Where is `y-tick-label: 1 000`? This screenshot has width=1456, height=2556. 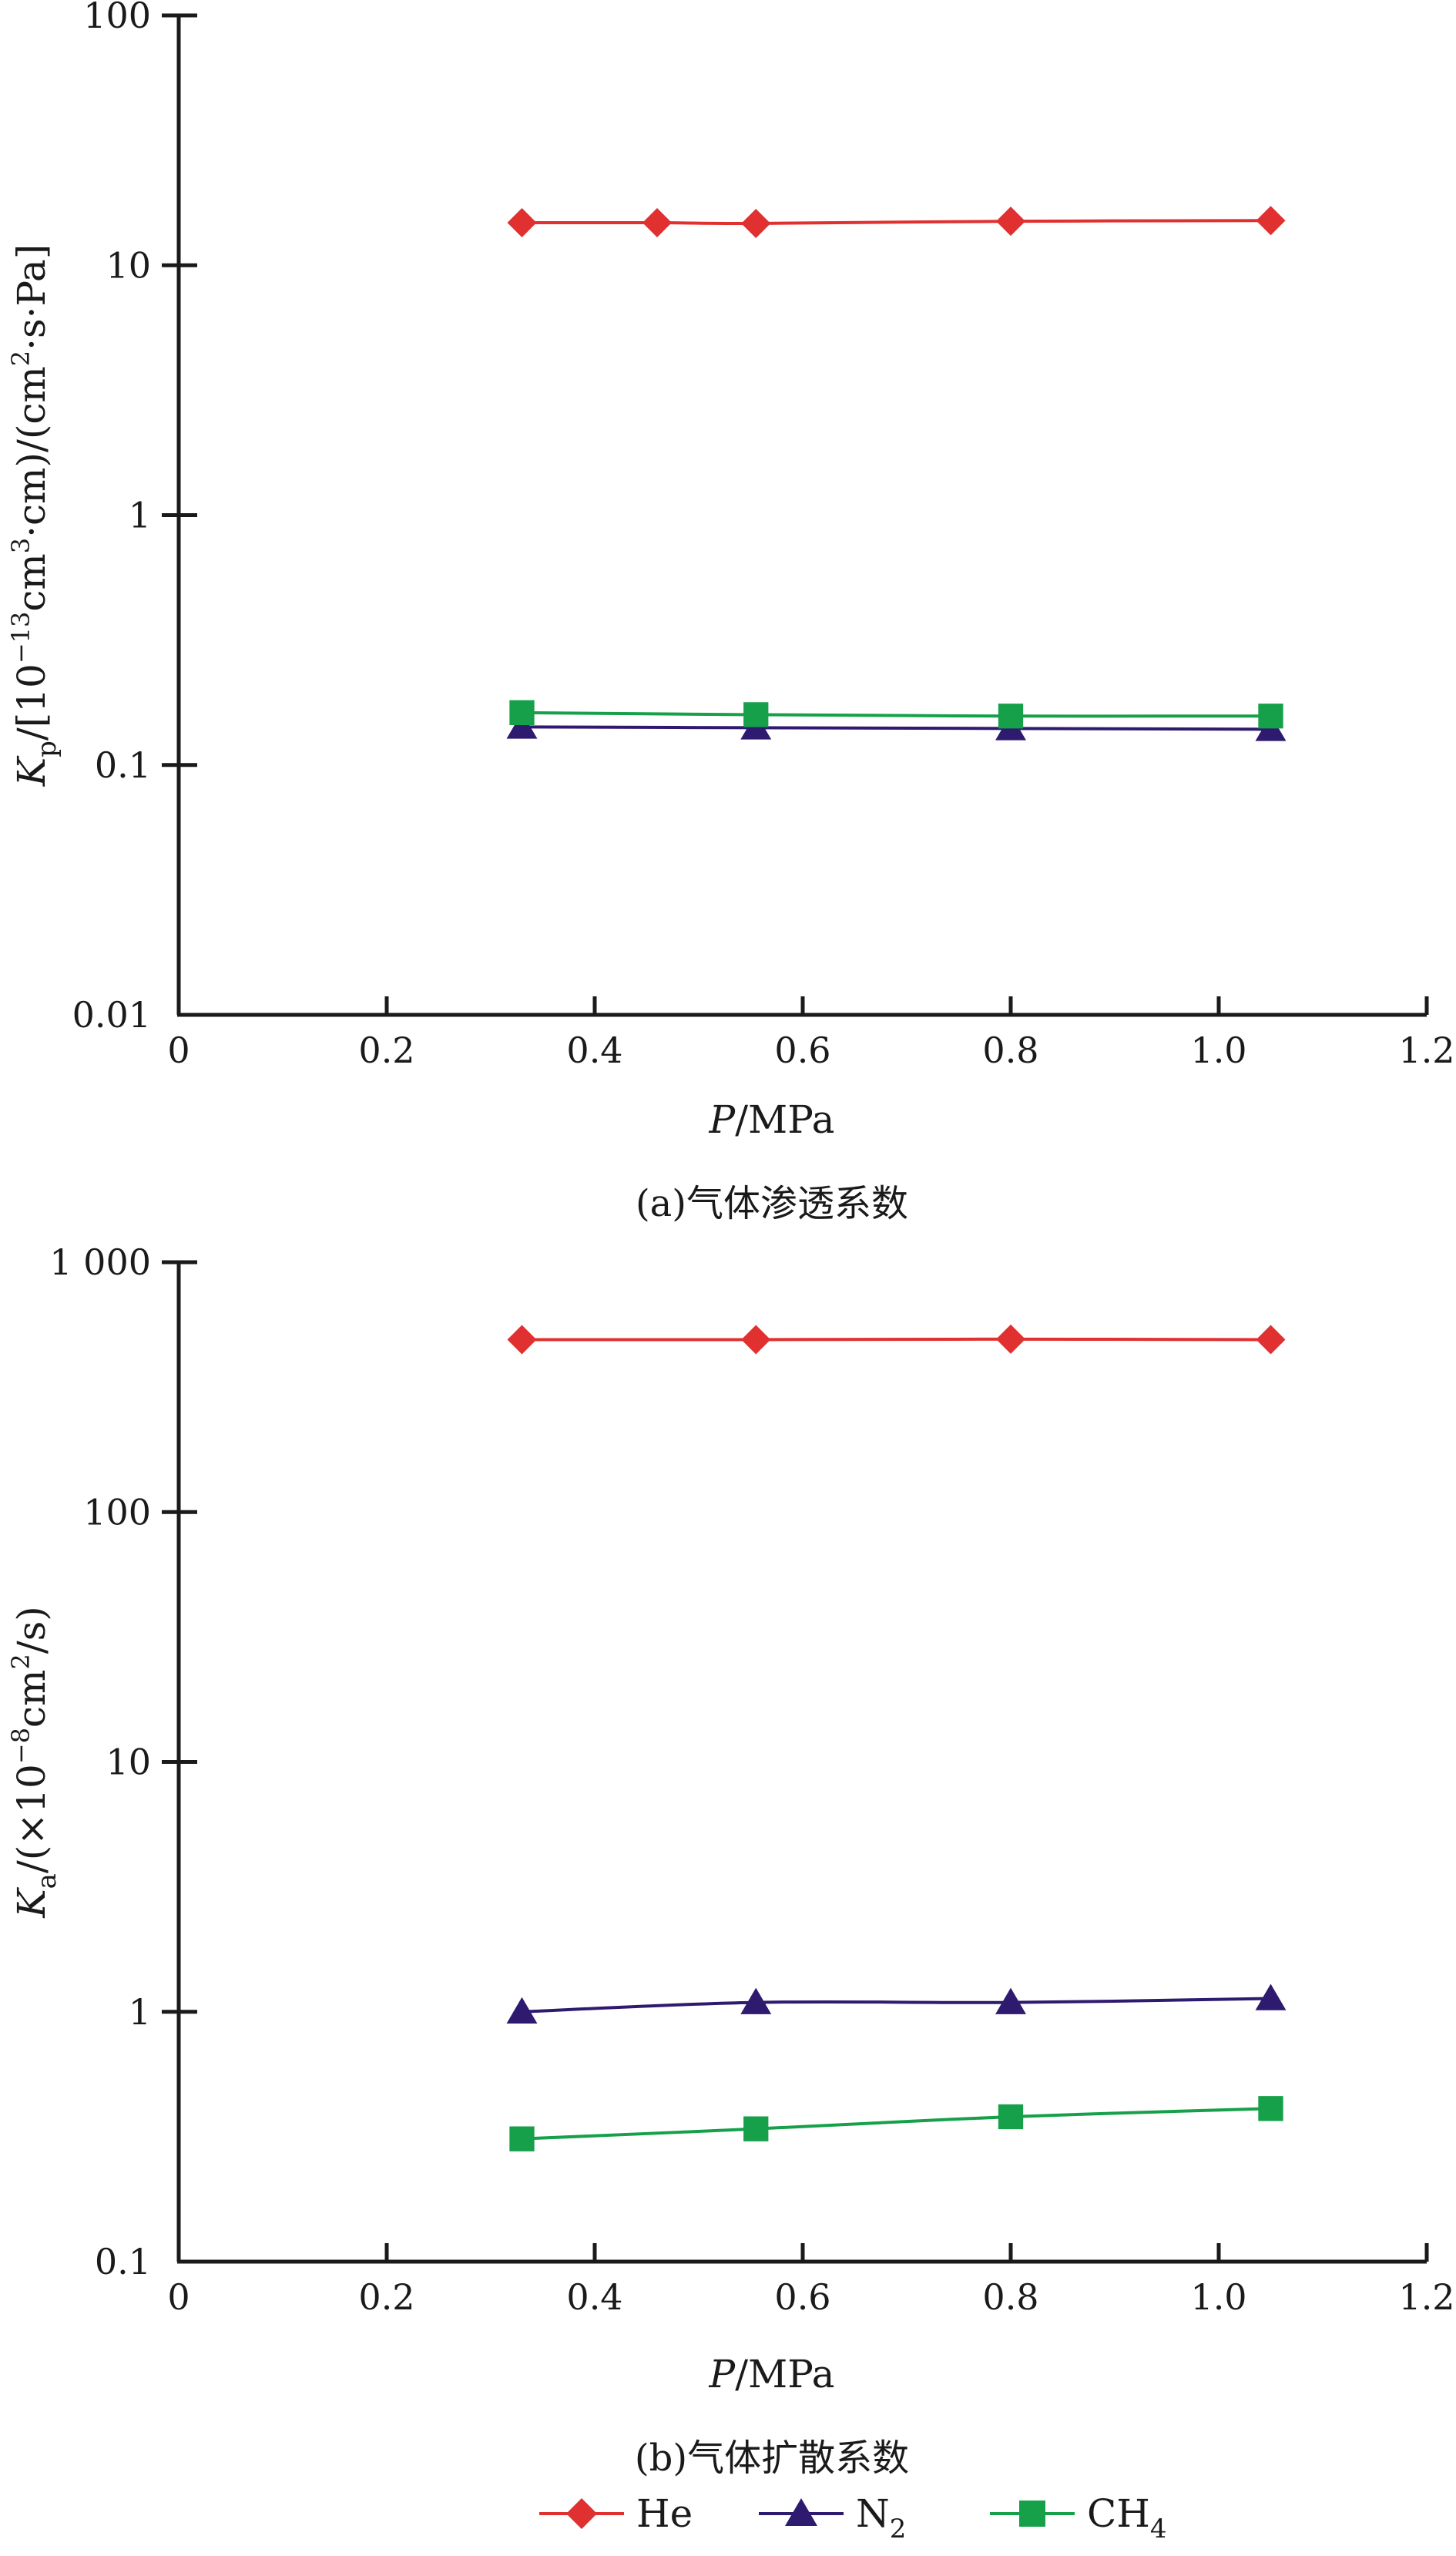
y-tick-label: 1 000 is located at coordinates (100, 1262).